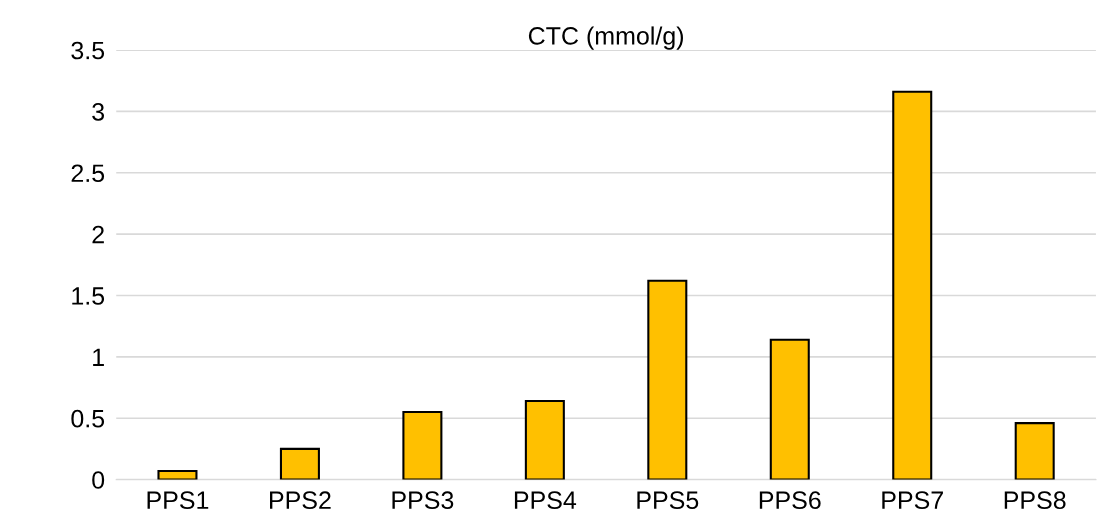  What do you see at coordinates (605, 38) in the screenshot?
I see `chart-title: CTC (mmol/g)` at bounding box center [605, 38].